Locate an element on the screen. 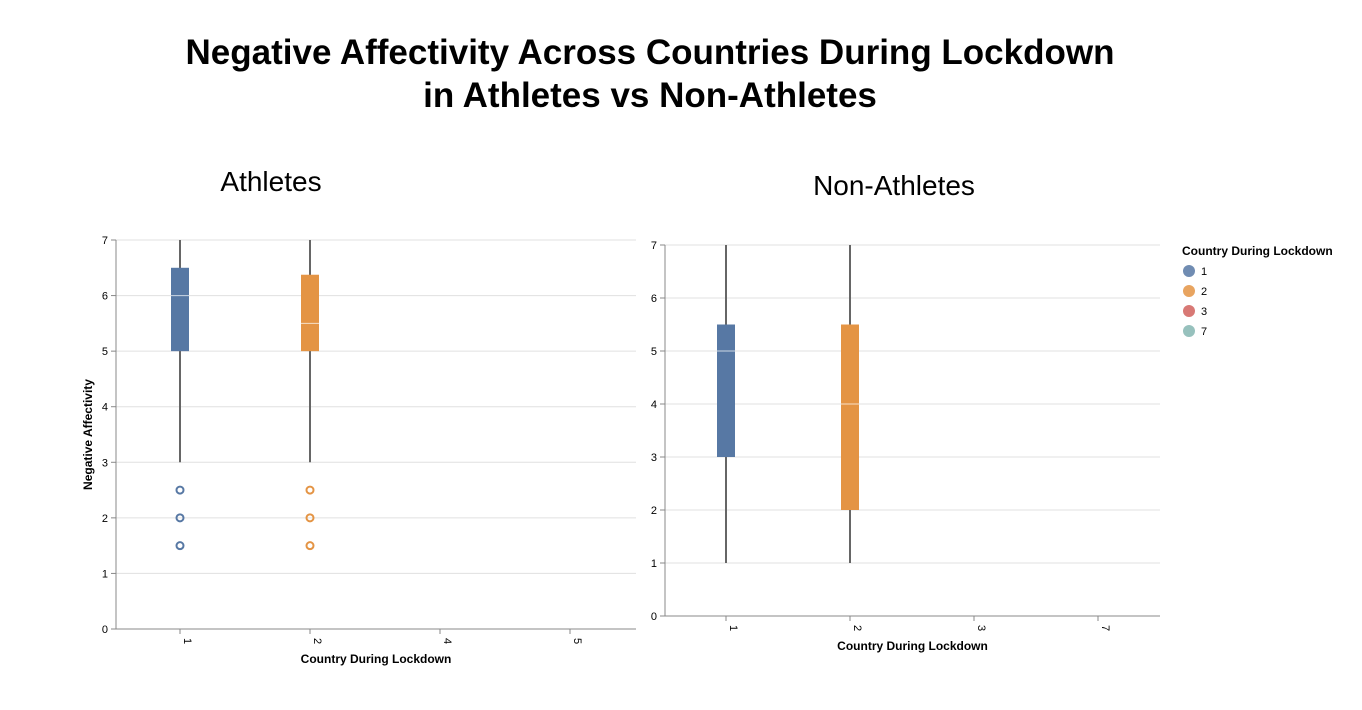  legend-label: 7 is located at coordinates (1204, 332).